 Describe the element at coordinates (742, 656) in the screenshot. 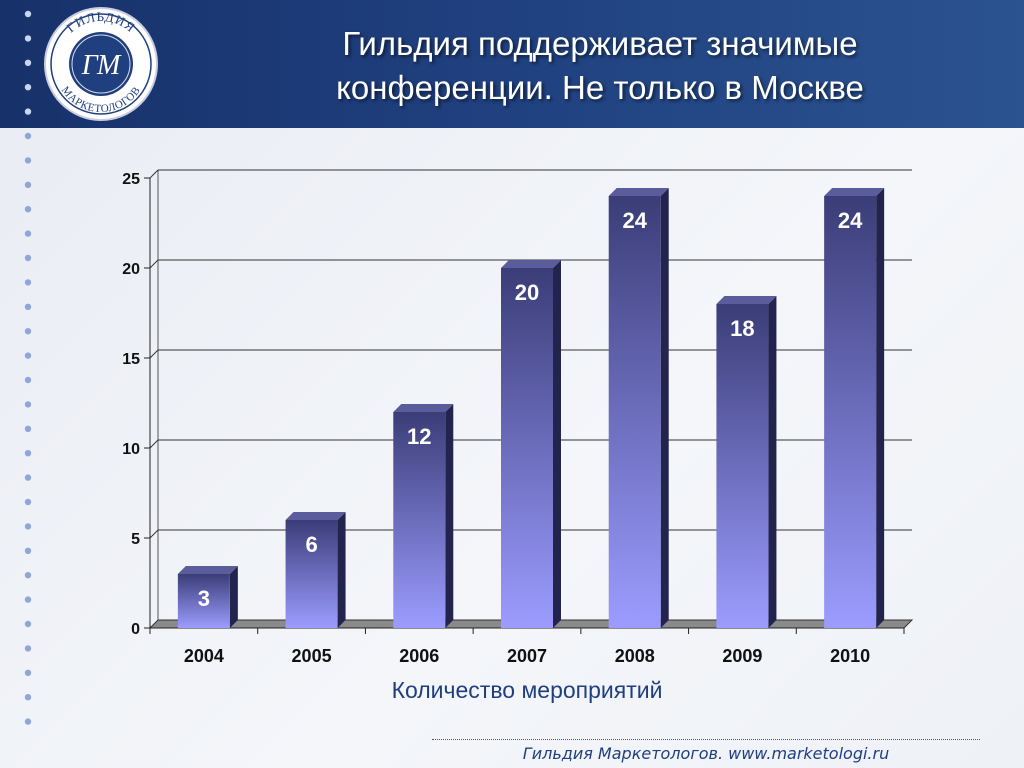

I see `x-tick-label: 2009` at that location.